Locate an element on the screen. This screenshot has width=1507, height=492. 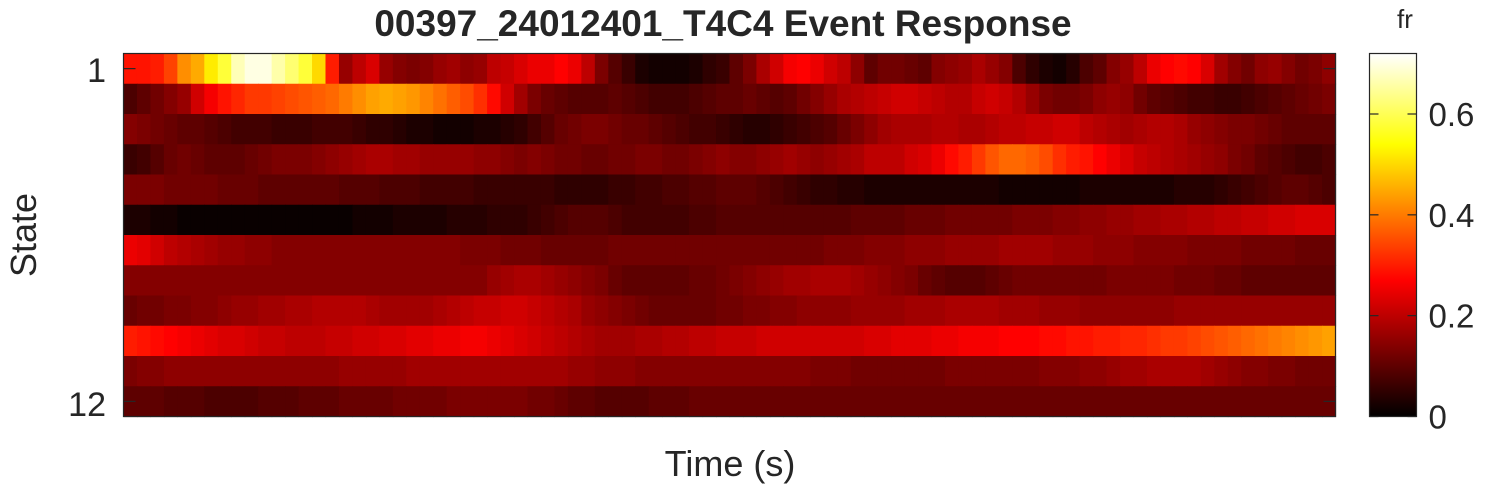
y-tick-label-first: 1 is located at coordinates (96, 71).